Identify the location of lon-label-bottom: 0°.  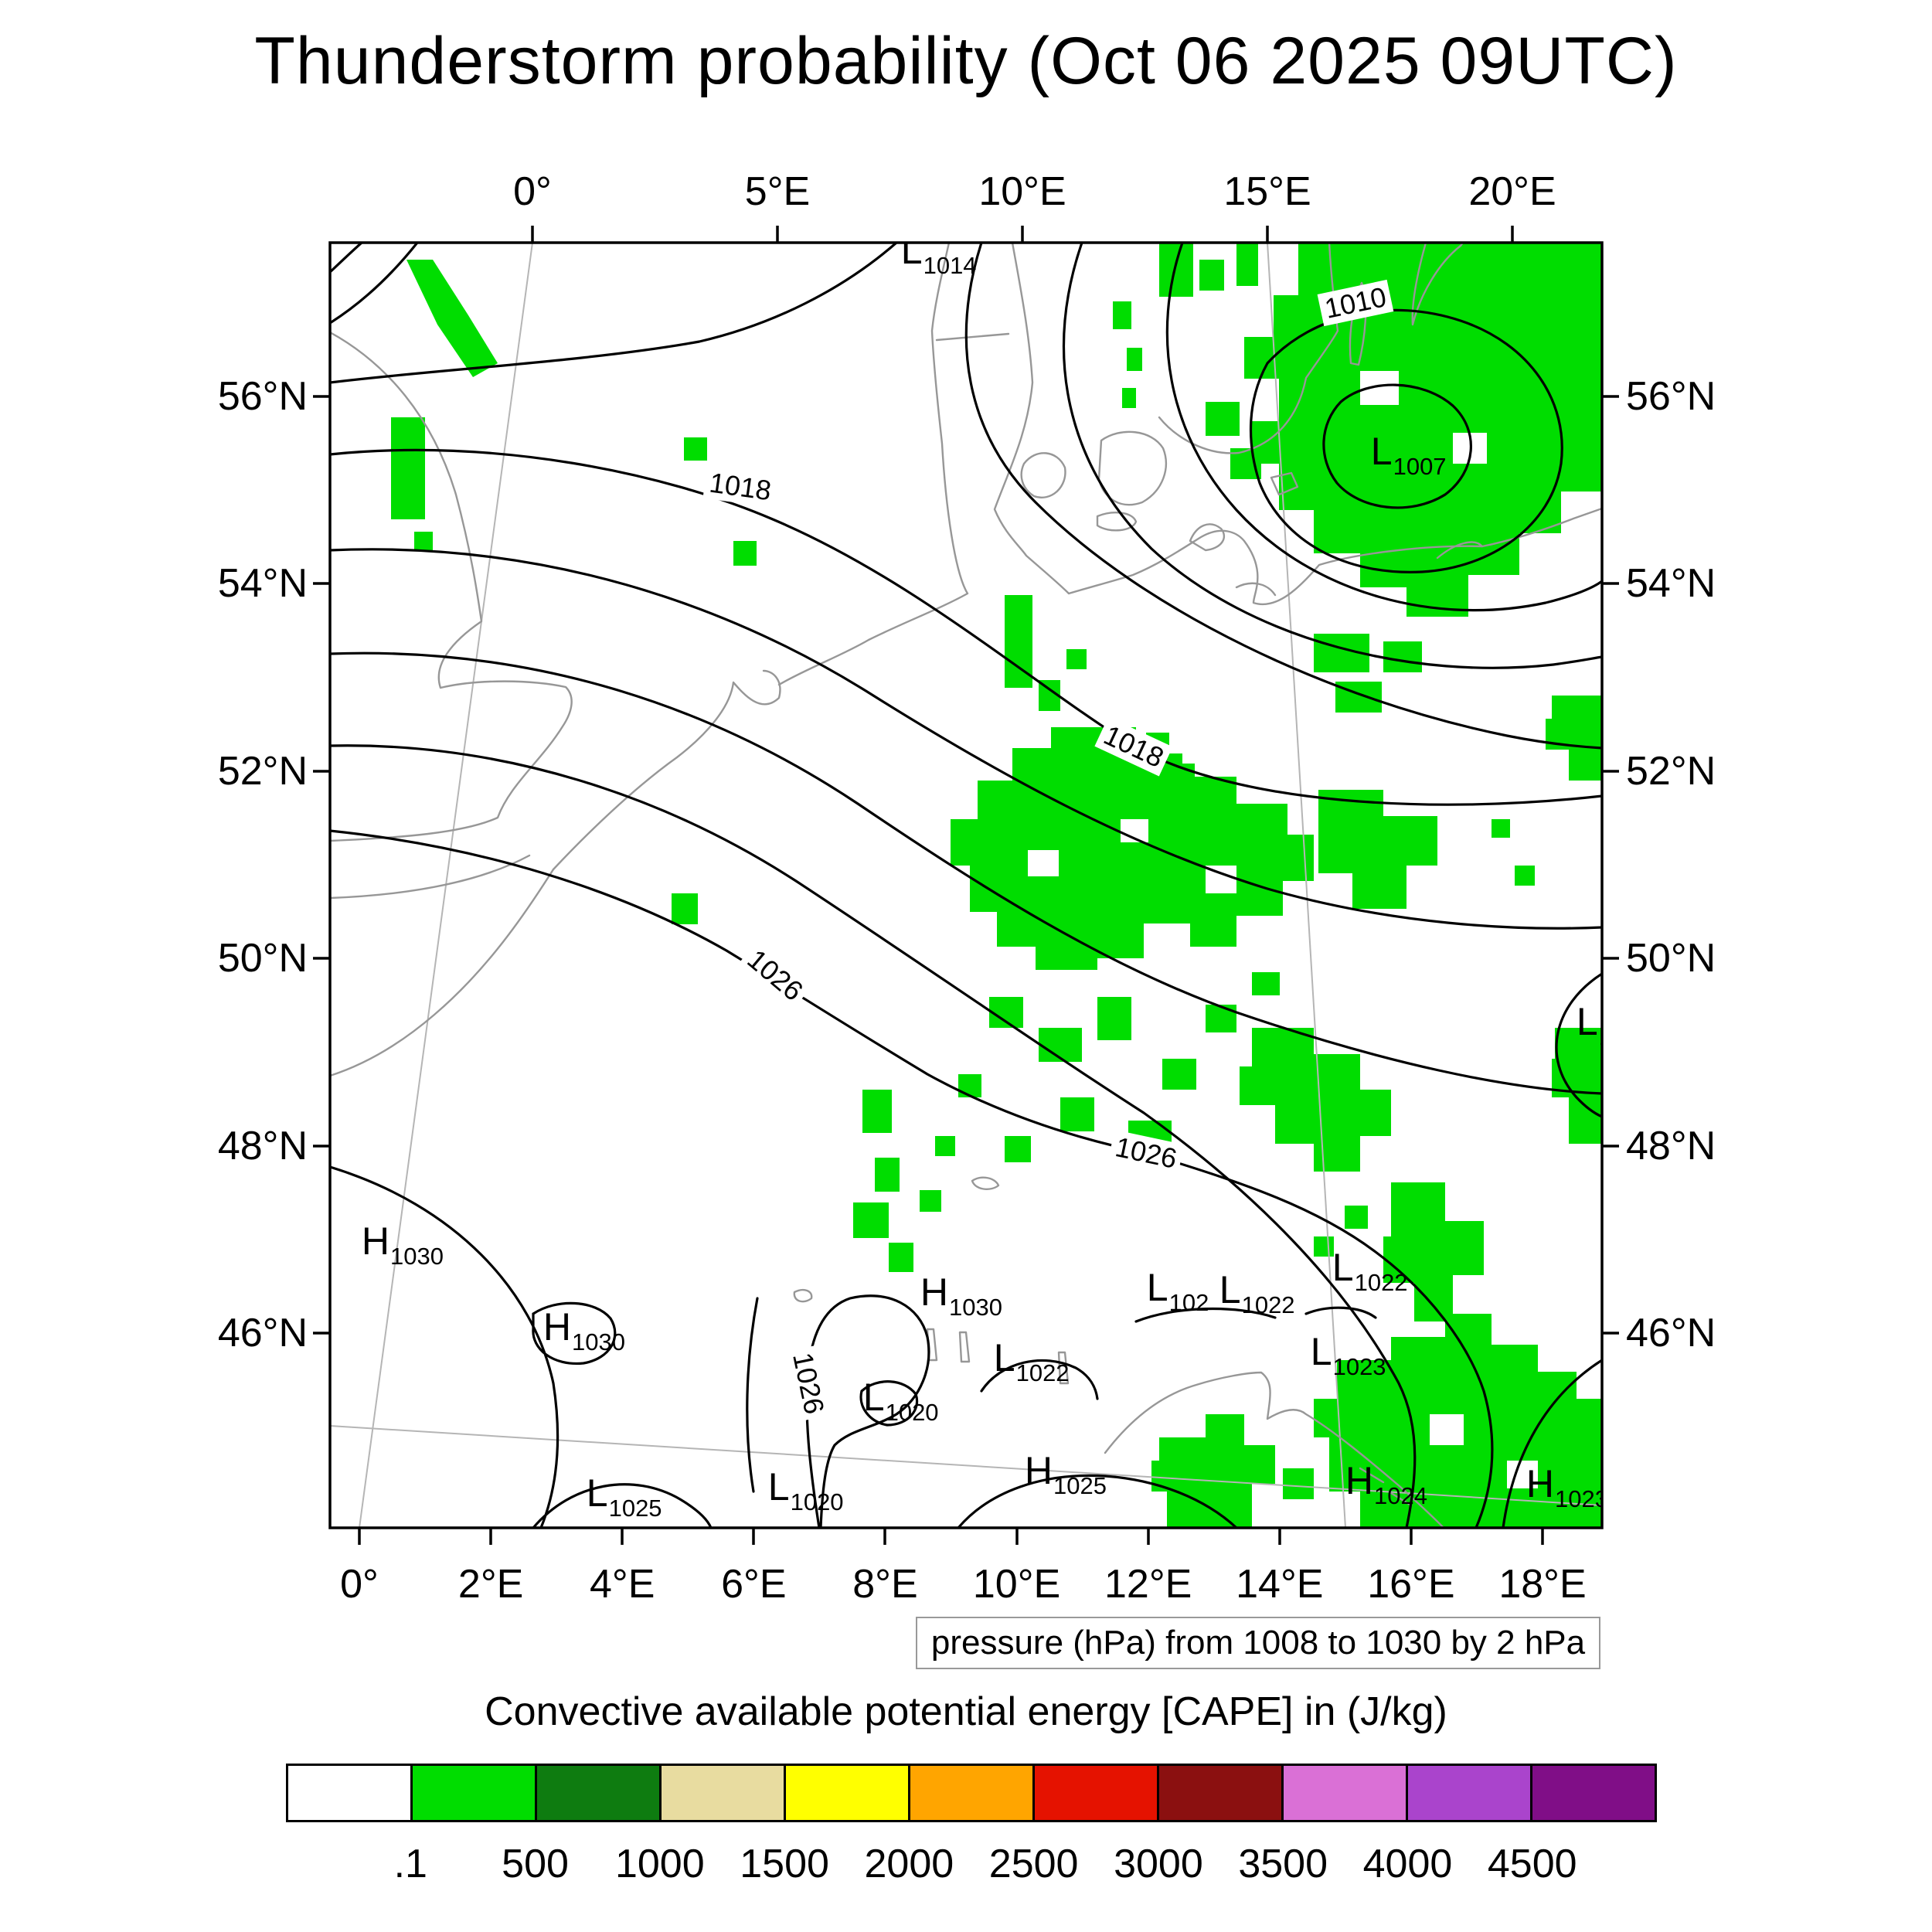
(360, 1585).